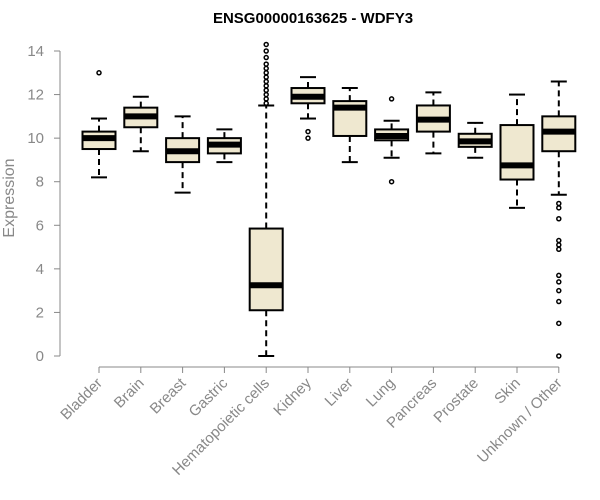 Image resolution: width=600 pixels, height=500 pixels. What do you see at coordinates (9, 197) in the screenshot?
I see `y-axis-label: Expression` at bounding box center [9, 197].